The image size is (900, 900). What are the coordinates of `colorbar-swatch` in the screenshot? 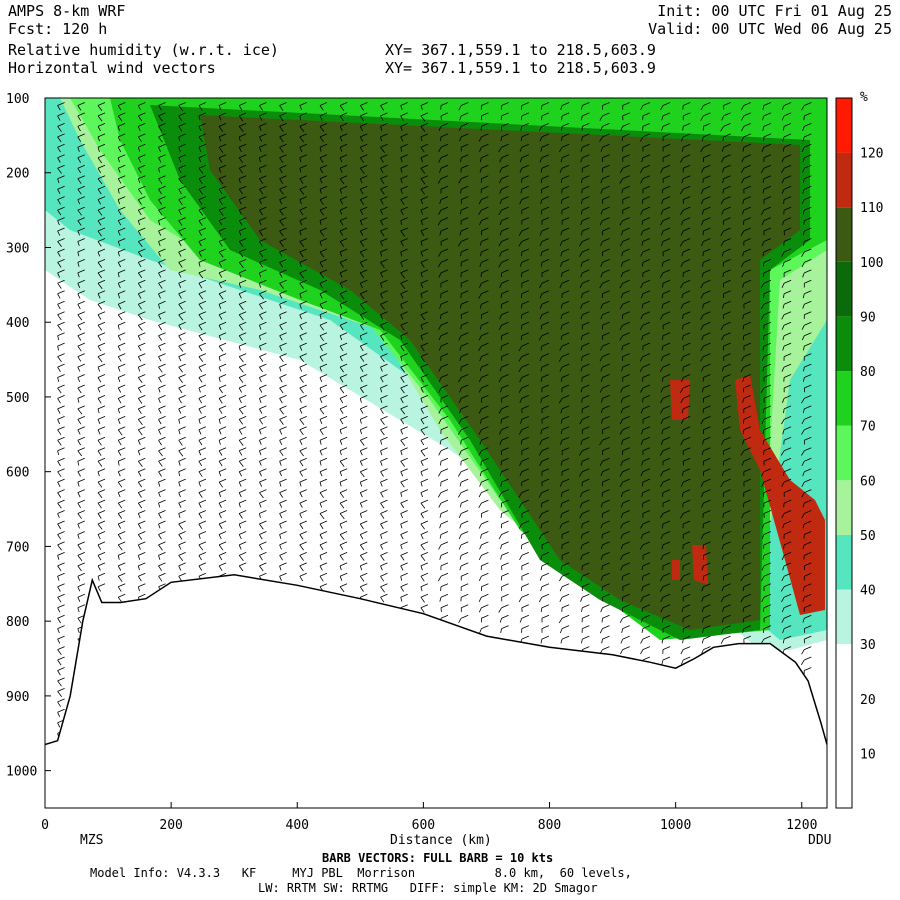 It's located at (844, 344).